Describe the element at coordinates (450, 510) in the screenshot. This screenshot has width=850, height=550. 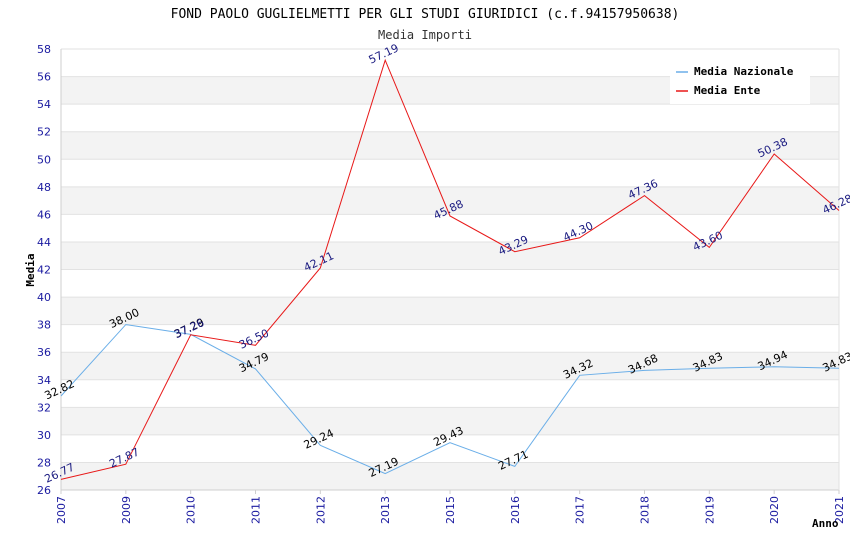
I see `x-tick-label: 2015` at that location.